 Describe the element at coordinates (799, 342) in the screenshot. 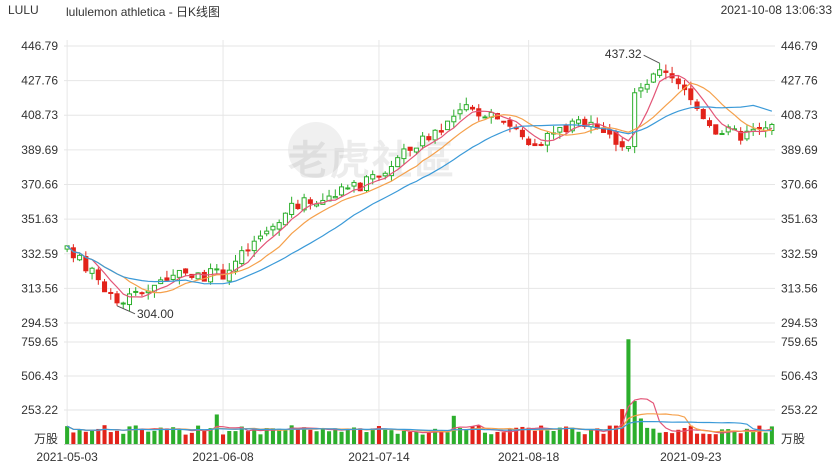

I see `volume-axis-label-right: 759.65` at that location.